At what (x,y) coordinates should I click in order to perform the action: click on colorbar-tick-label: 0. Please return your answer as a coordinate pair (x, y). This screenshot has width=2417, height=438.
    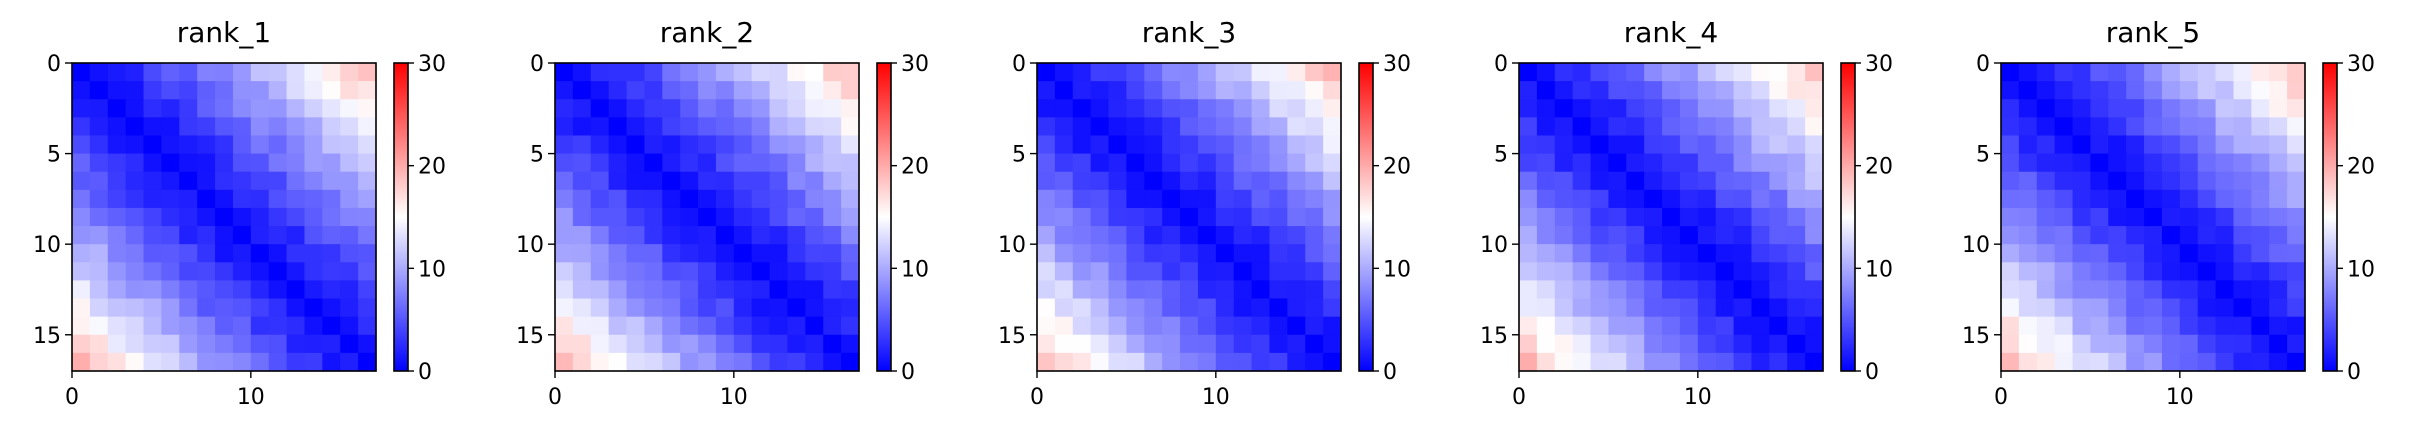
    Looking at the image, I should click on (425, 372).